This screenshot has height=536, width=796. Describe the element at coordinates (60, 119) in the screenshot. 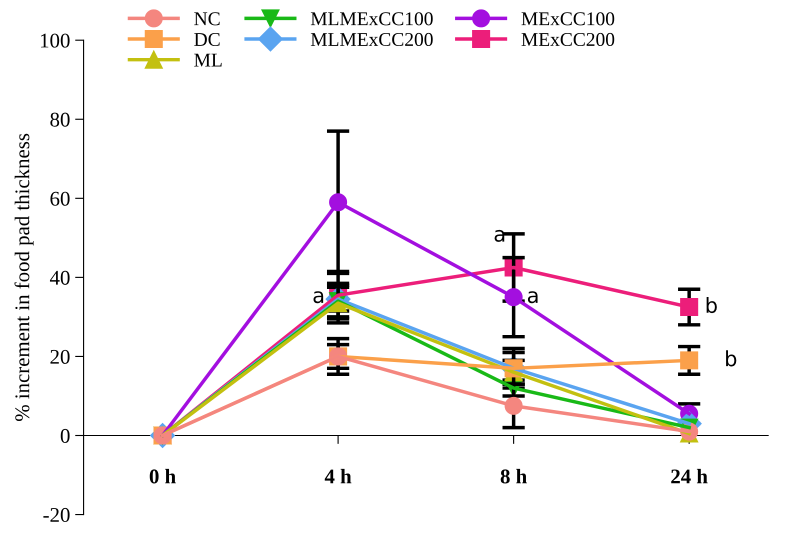

I see `y-tick-label: 80` at that location.